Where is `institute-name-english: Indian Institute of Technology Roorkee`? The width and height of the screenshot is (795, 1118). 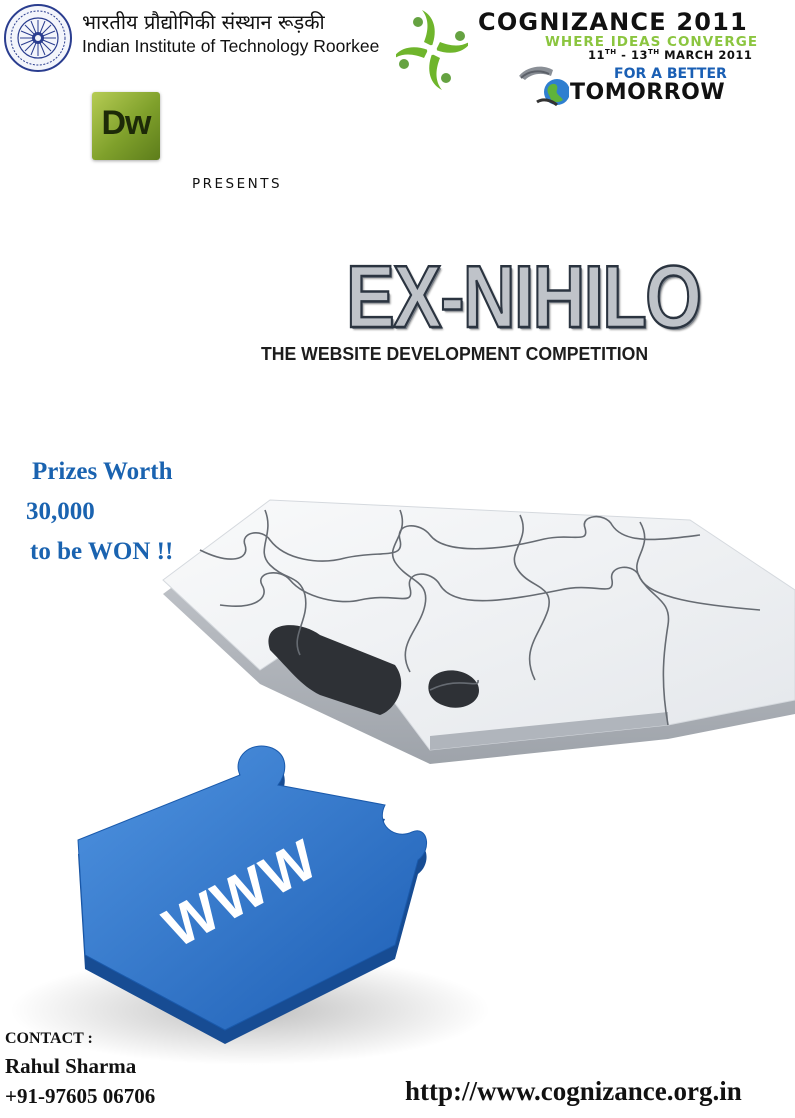 institute-name-english: Indian Institute of Technology Roorkee is located at coordinates (231, 46).